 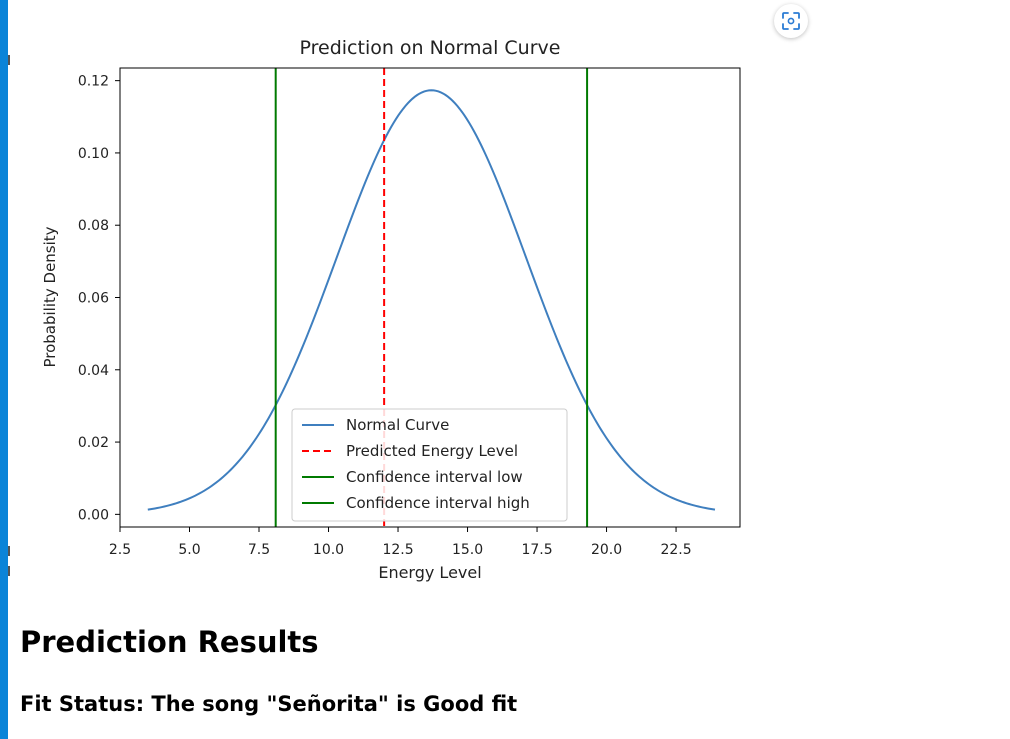 What do you see at coordinates (438, 503) in the screenshot?
I see `legend-label: Confidence interval high` at bounding box center [438, 503].